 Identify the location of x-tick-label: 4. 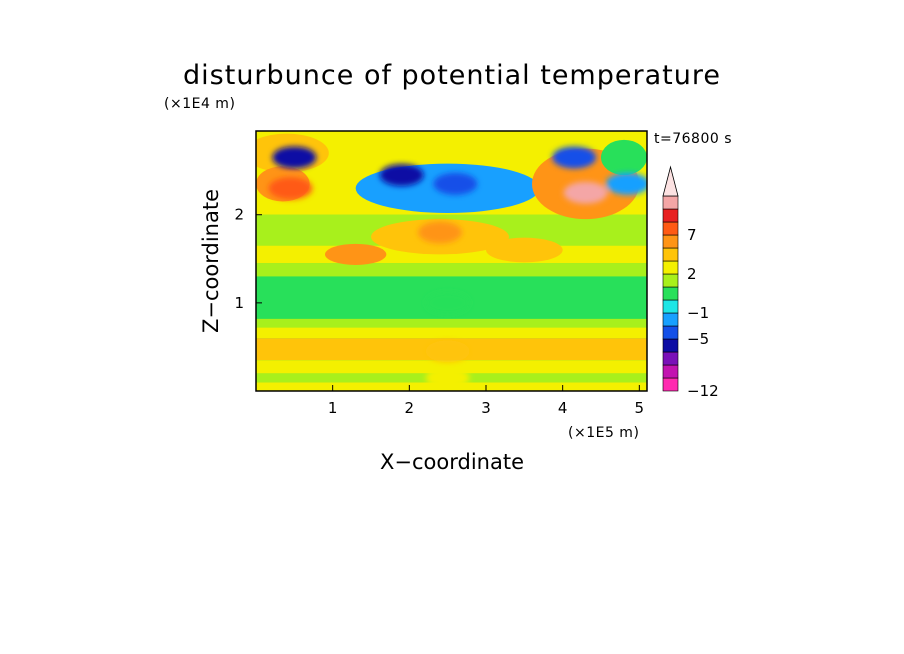
(563, 408).